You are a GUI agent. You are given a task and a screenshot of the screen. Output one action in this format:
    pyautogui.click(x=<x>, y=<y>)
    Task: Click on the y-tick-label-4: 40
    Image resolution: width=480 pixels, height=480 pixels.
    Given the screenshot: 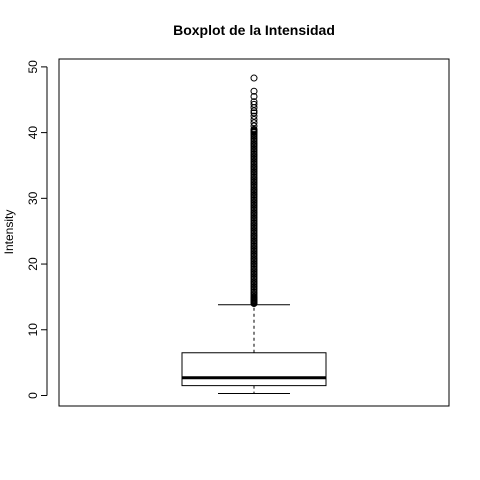 What is the action you would take?
    pyautogui.click(x=33, y=133)
    